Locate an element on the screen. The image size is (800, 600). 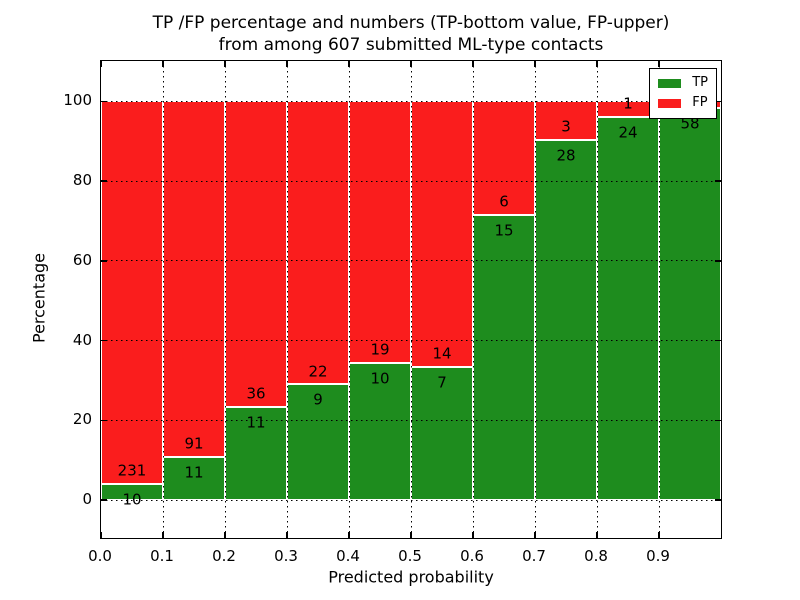
y-tick-label-40: 40 is located at coordinates (82, 339).